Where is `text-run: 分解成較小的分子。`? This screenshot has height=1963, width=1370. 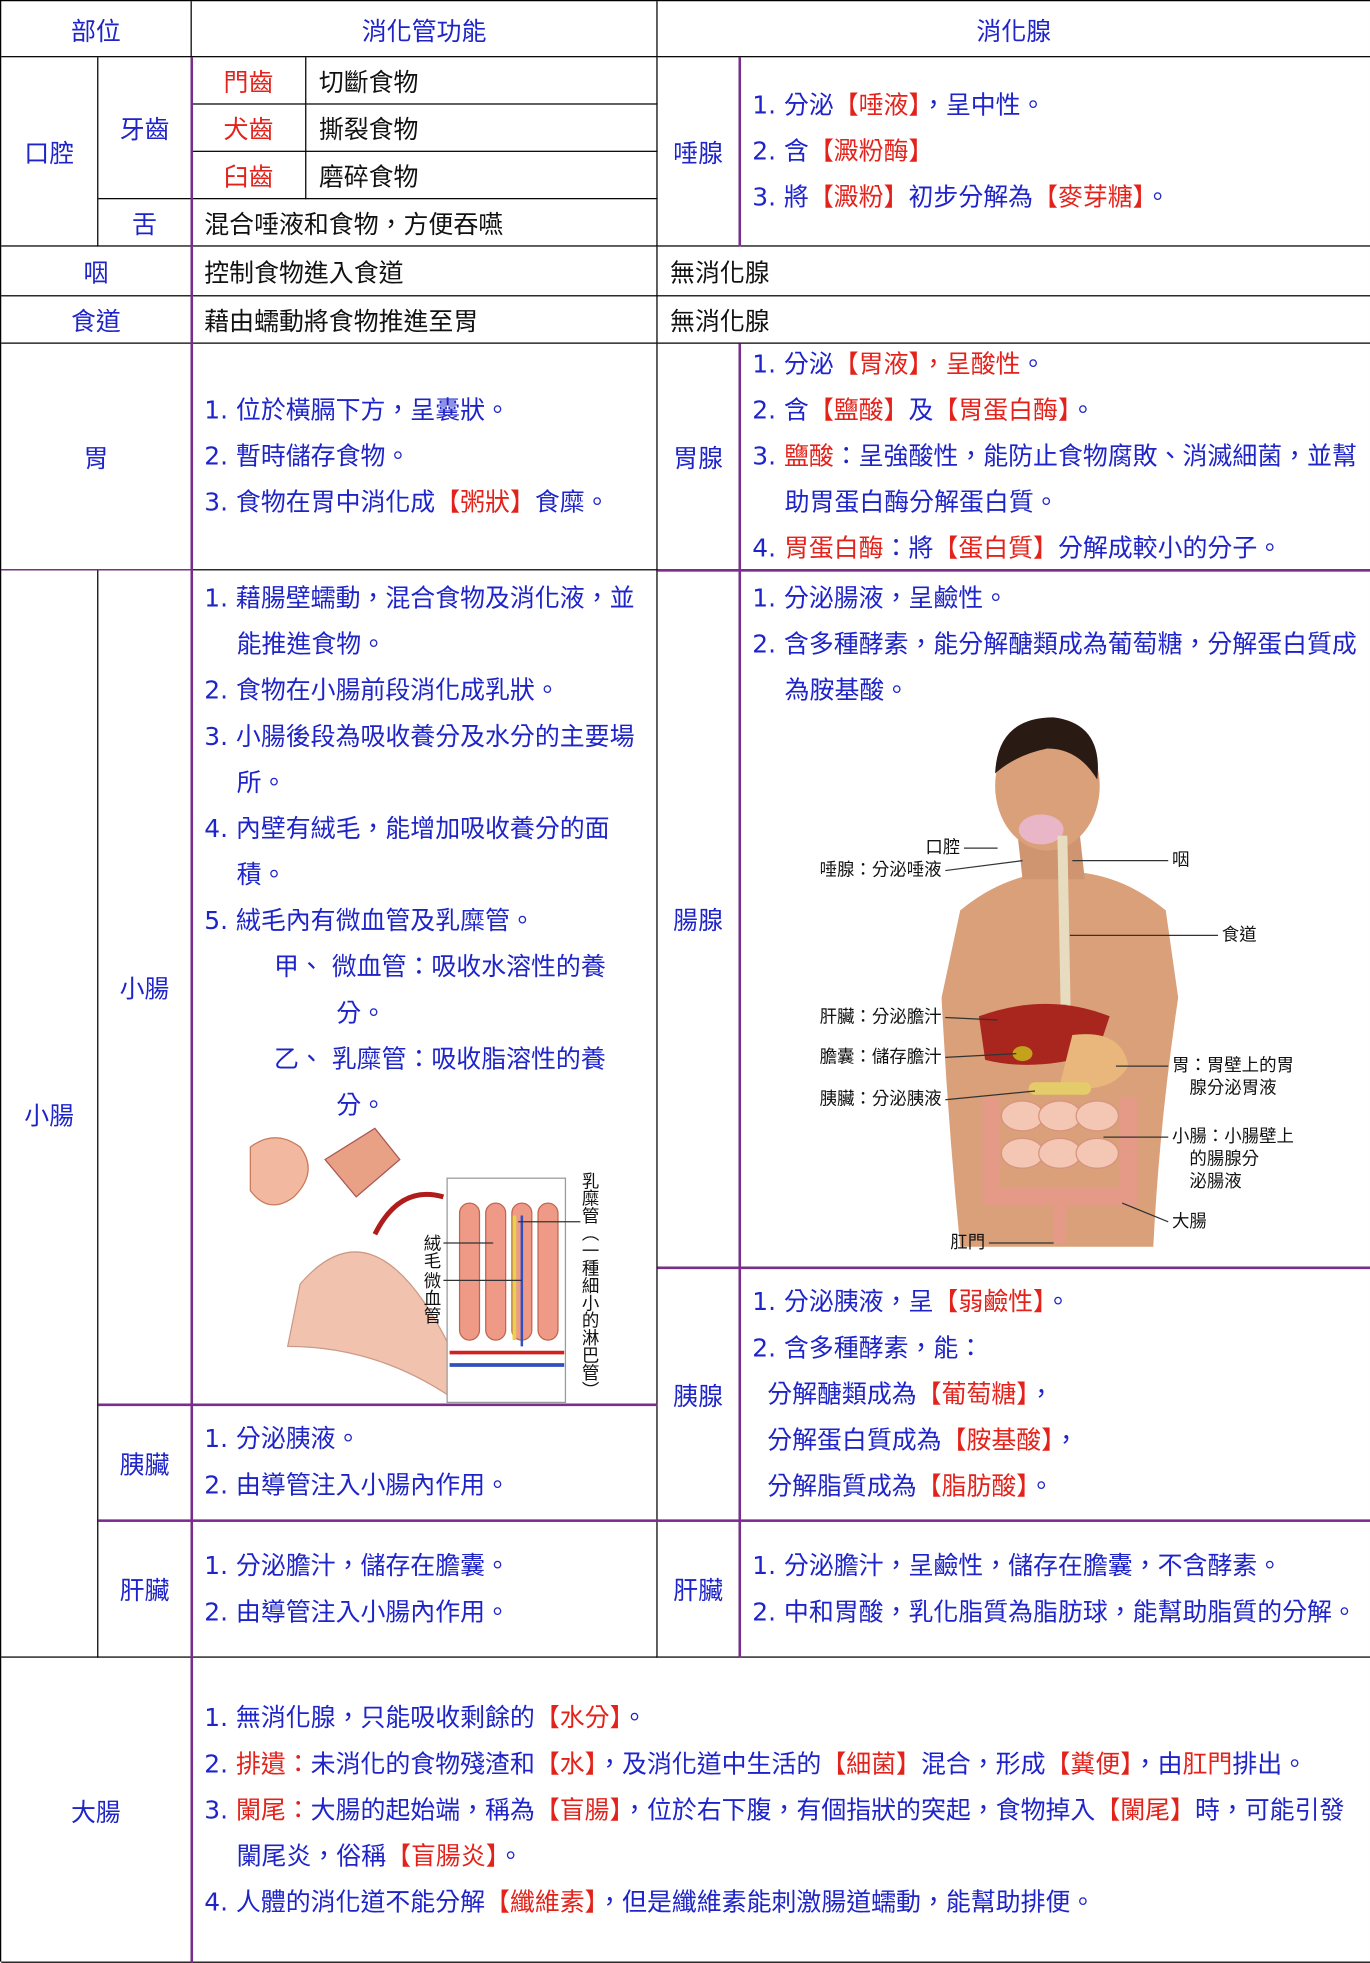
text-run: 分解成較小的分子。 is located at coordinates (1170, 548).